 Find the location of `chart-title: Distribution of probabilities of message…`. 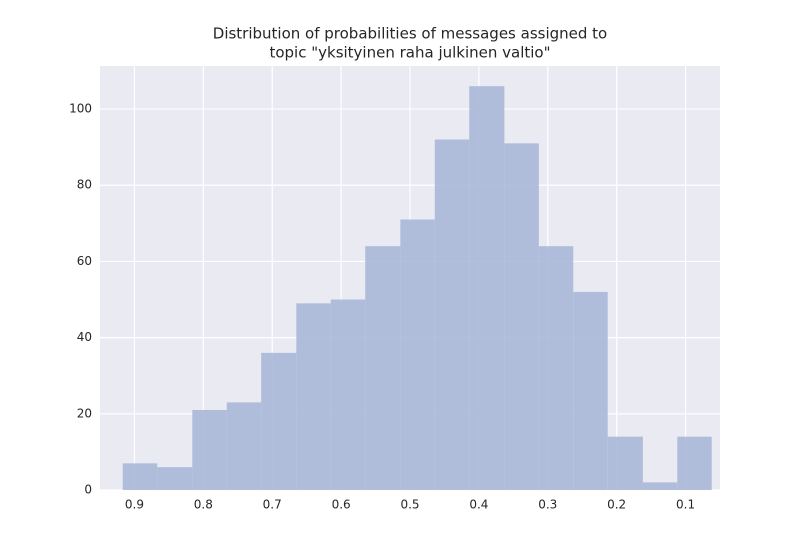

chart-title: Distribution of probabilities of message… is located at coordinates (410, 34).